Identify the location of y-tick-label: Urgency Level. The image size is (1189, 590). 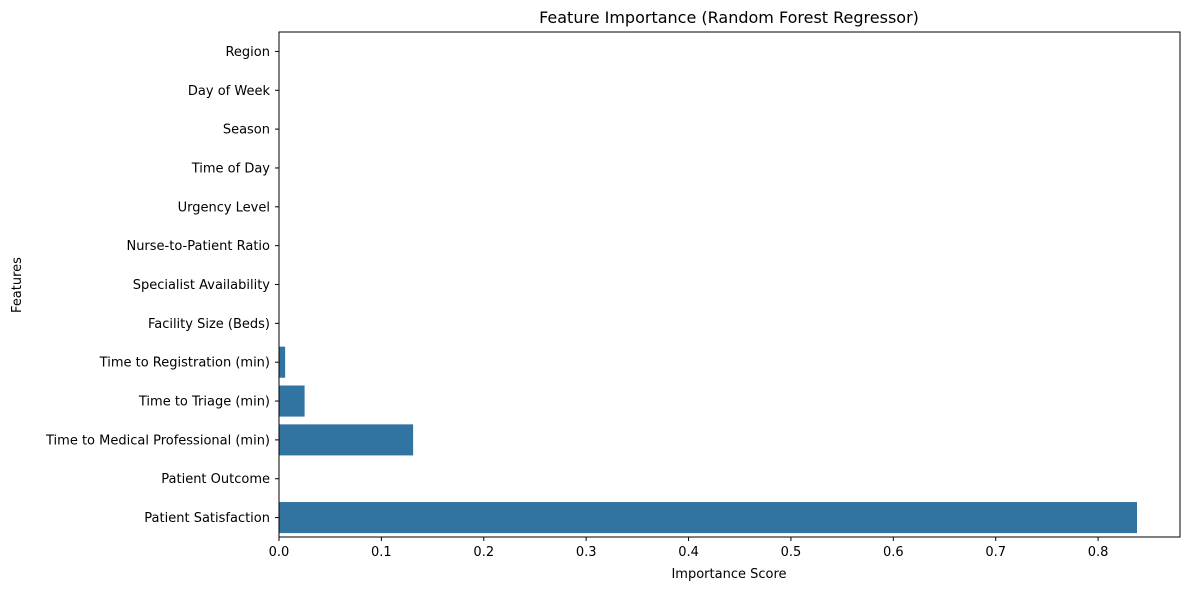
(224, 207).